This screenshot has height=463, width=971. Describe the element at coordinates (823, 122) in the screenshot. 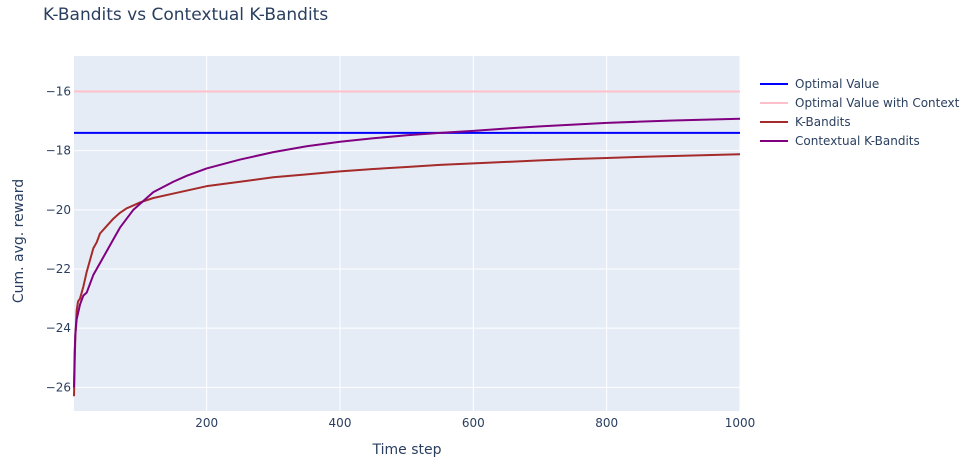

I see `legend-label: K-Bandits` at that location.